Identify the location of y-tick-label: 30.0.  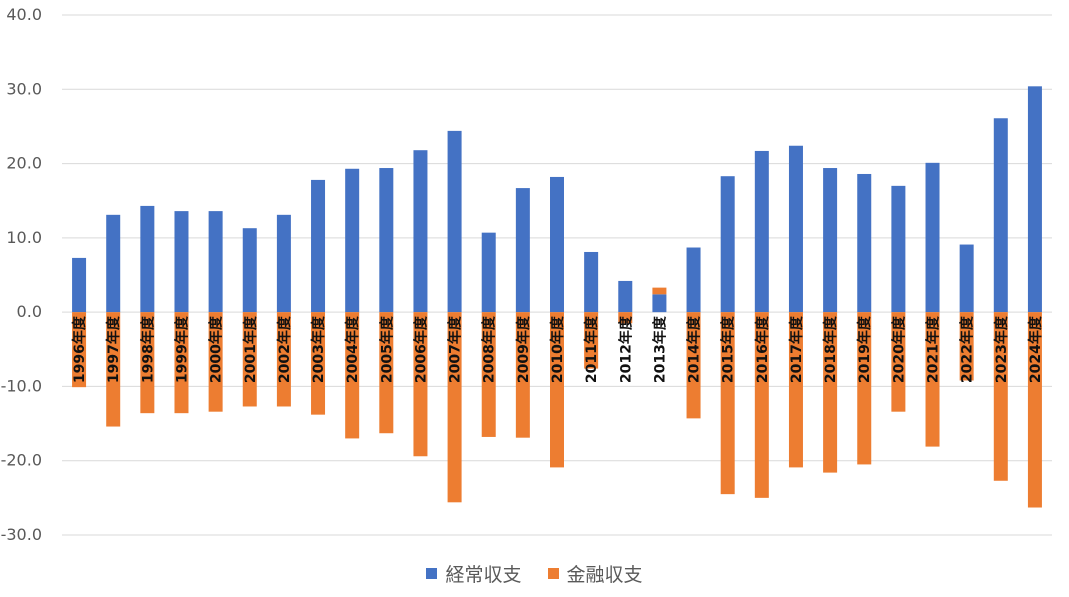
(24, 88).